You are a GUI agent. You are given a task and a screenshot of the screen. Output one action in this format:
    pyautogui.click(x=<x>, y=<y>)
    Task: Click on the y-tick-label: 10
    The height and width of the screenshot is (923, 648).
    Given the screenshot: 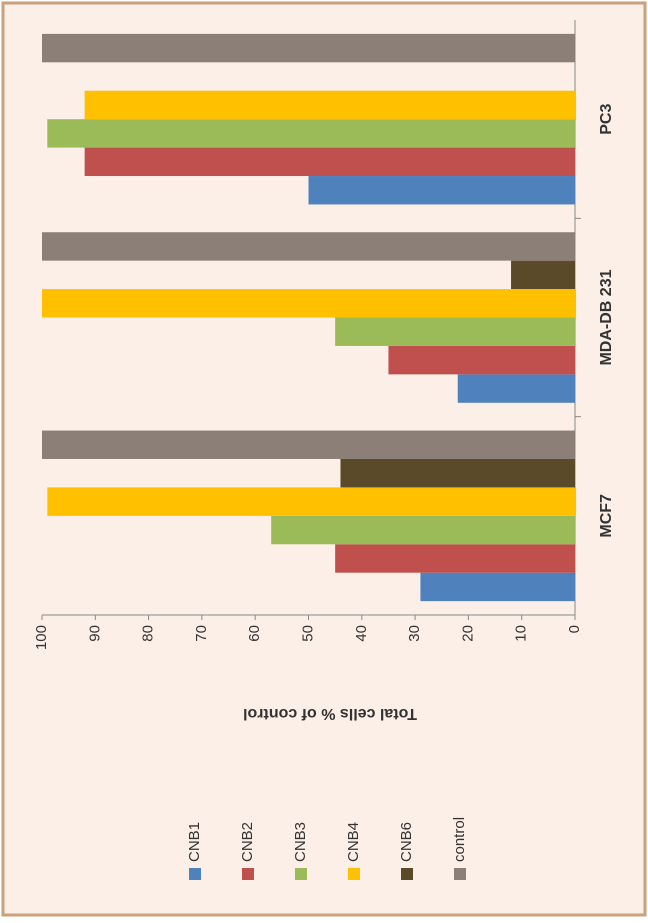 What is the action you would take?
    pyautogui.click(x=521, y=633)
    